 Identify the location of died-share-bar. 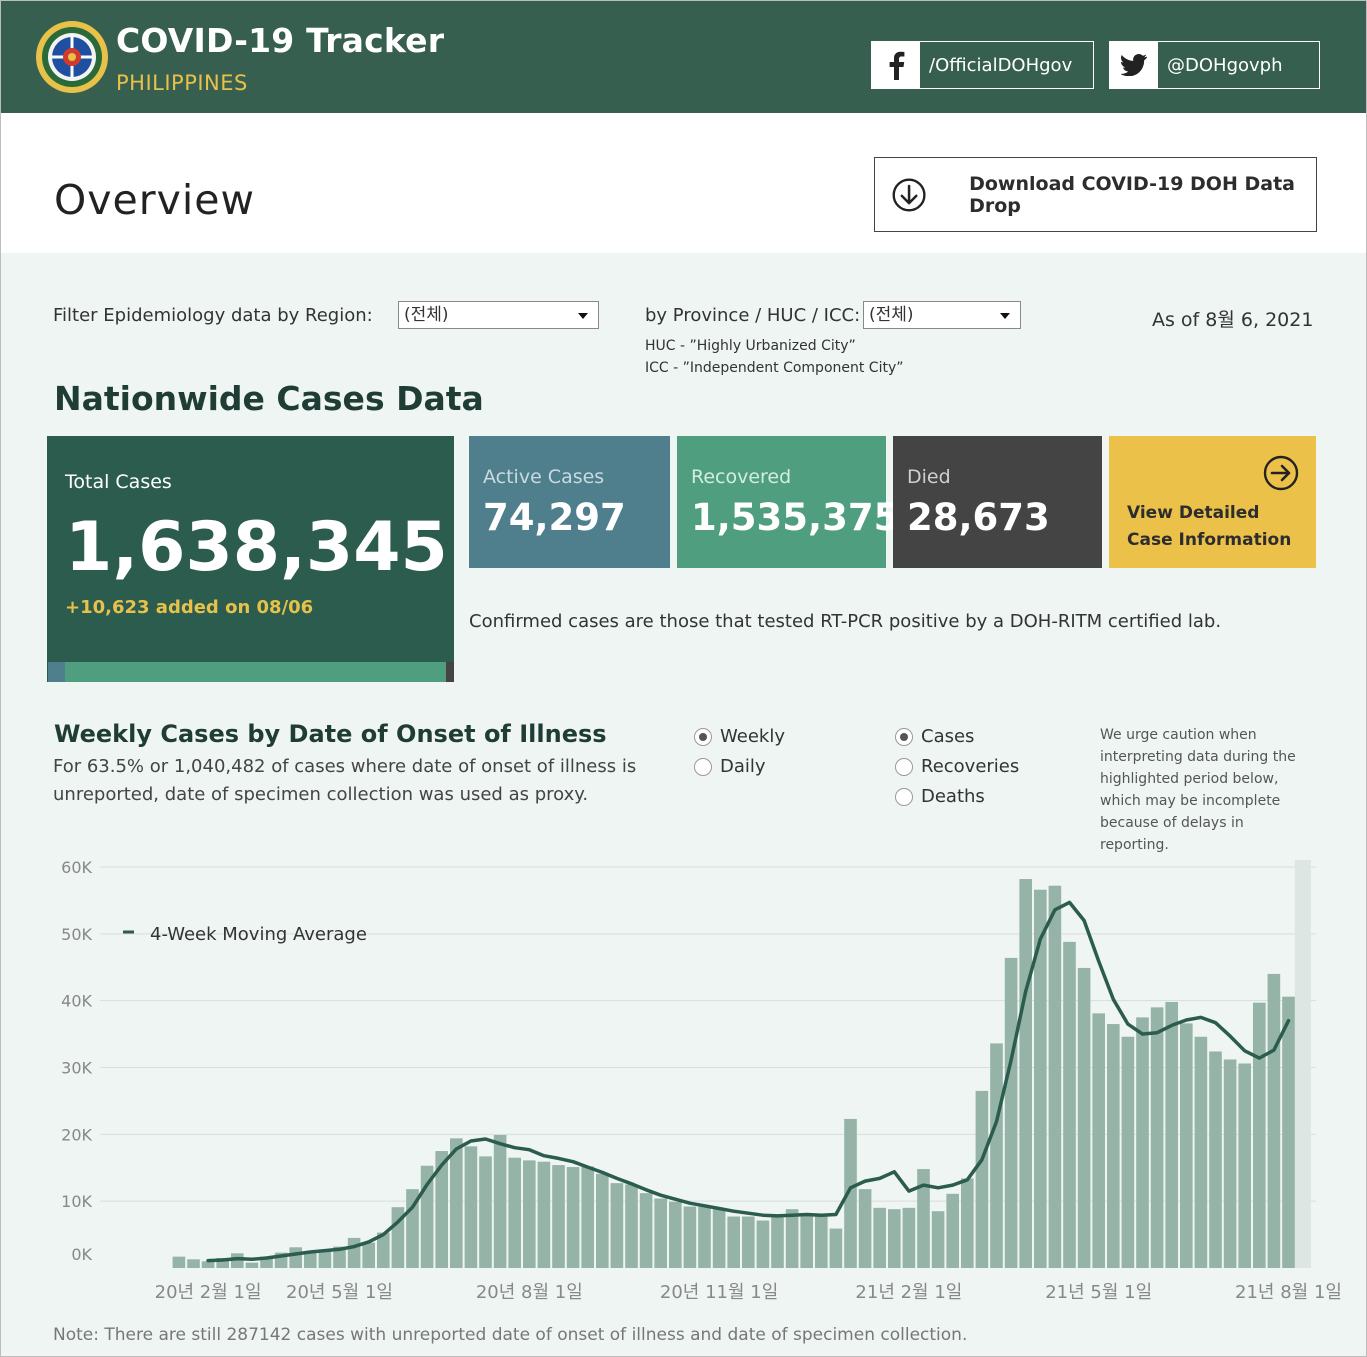
(450, 672).